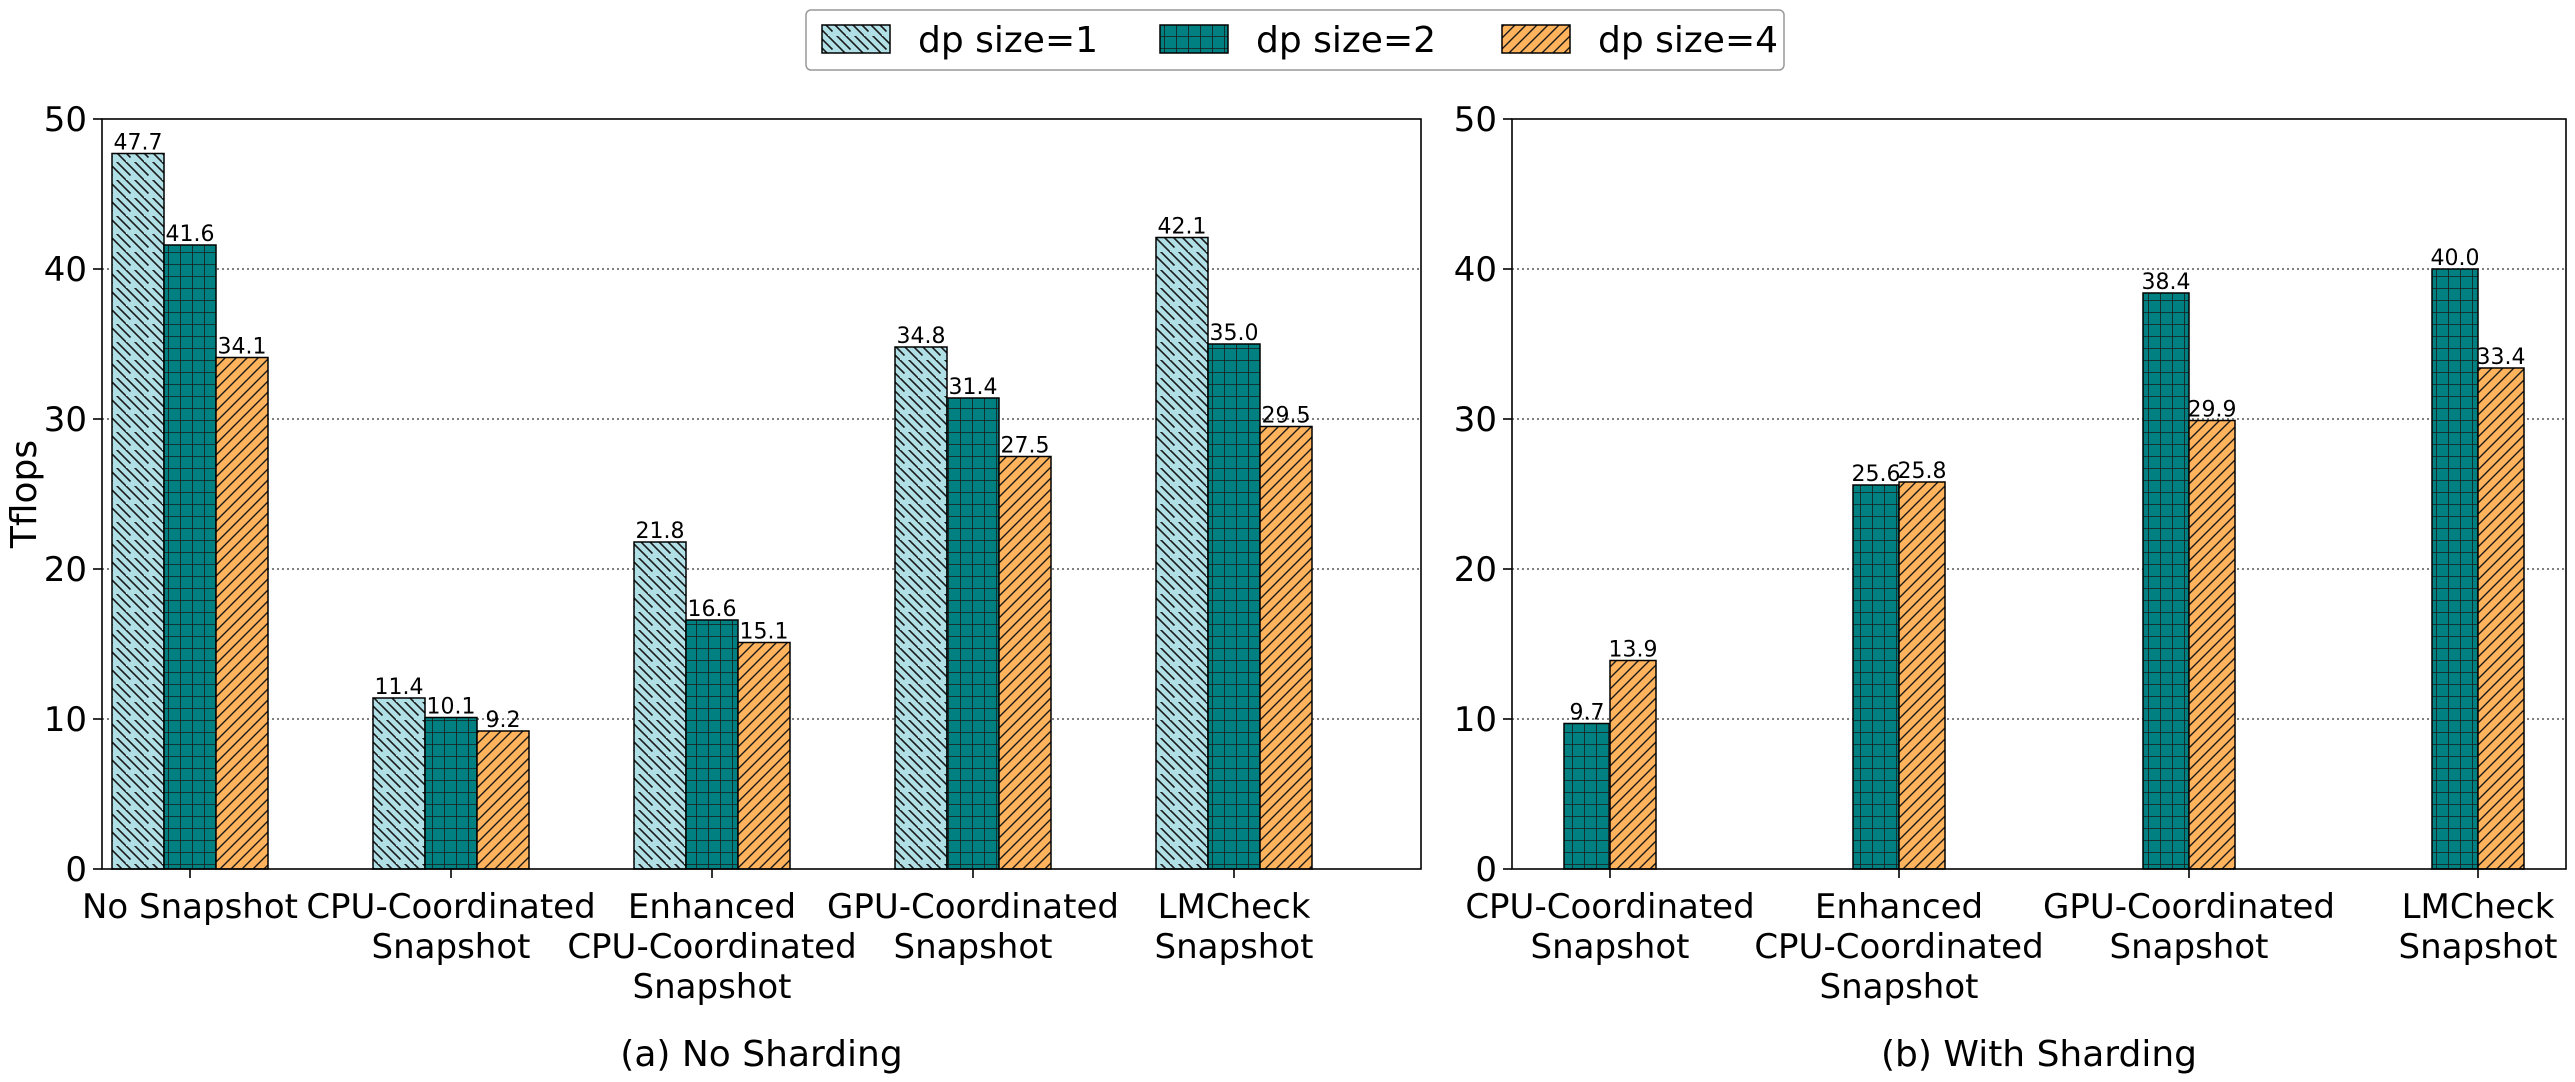 The height and width of the screenshot is (1082, 2575). What do you see at coordinates (1688, 40) in the screenshot?
I see `legend-label: dp size=4` at bounding box center [1688, 40].